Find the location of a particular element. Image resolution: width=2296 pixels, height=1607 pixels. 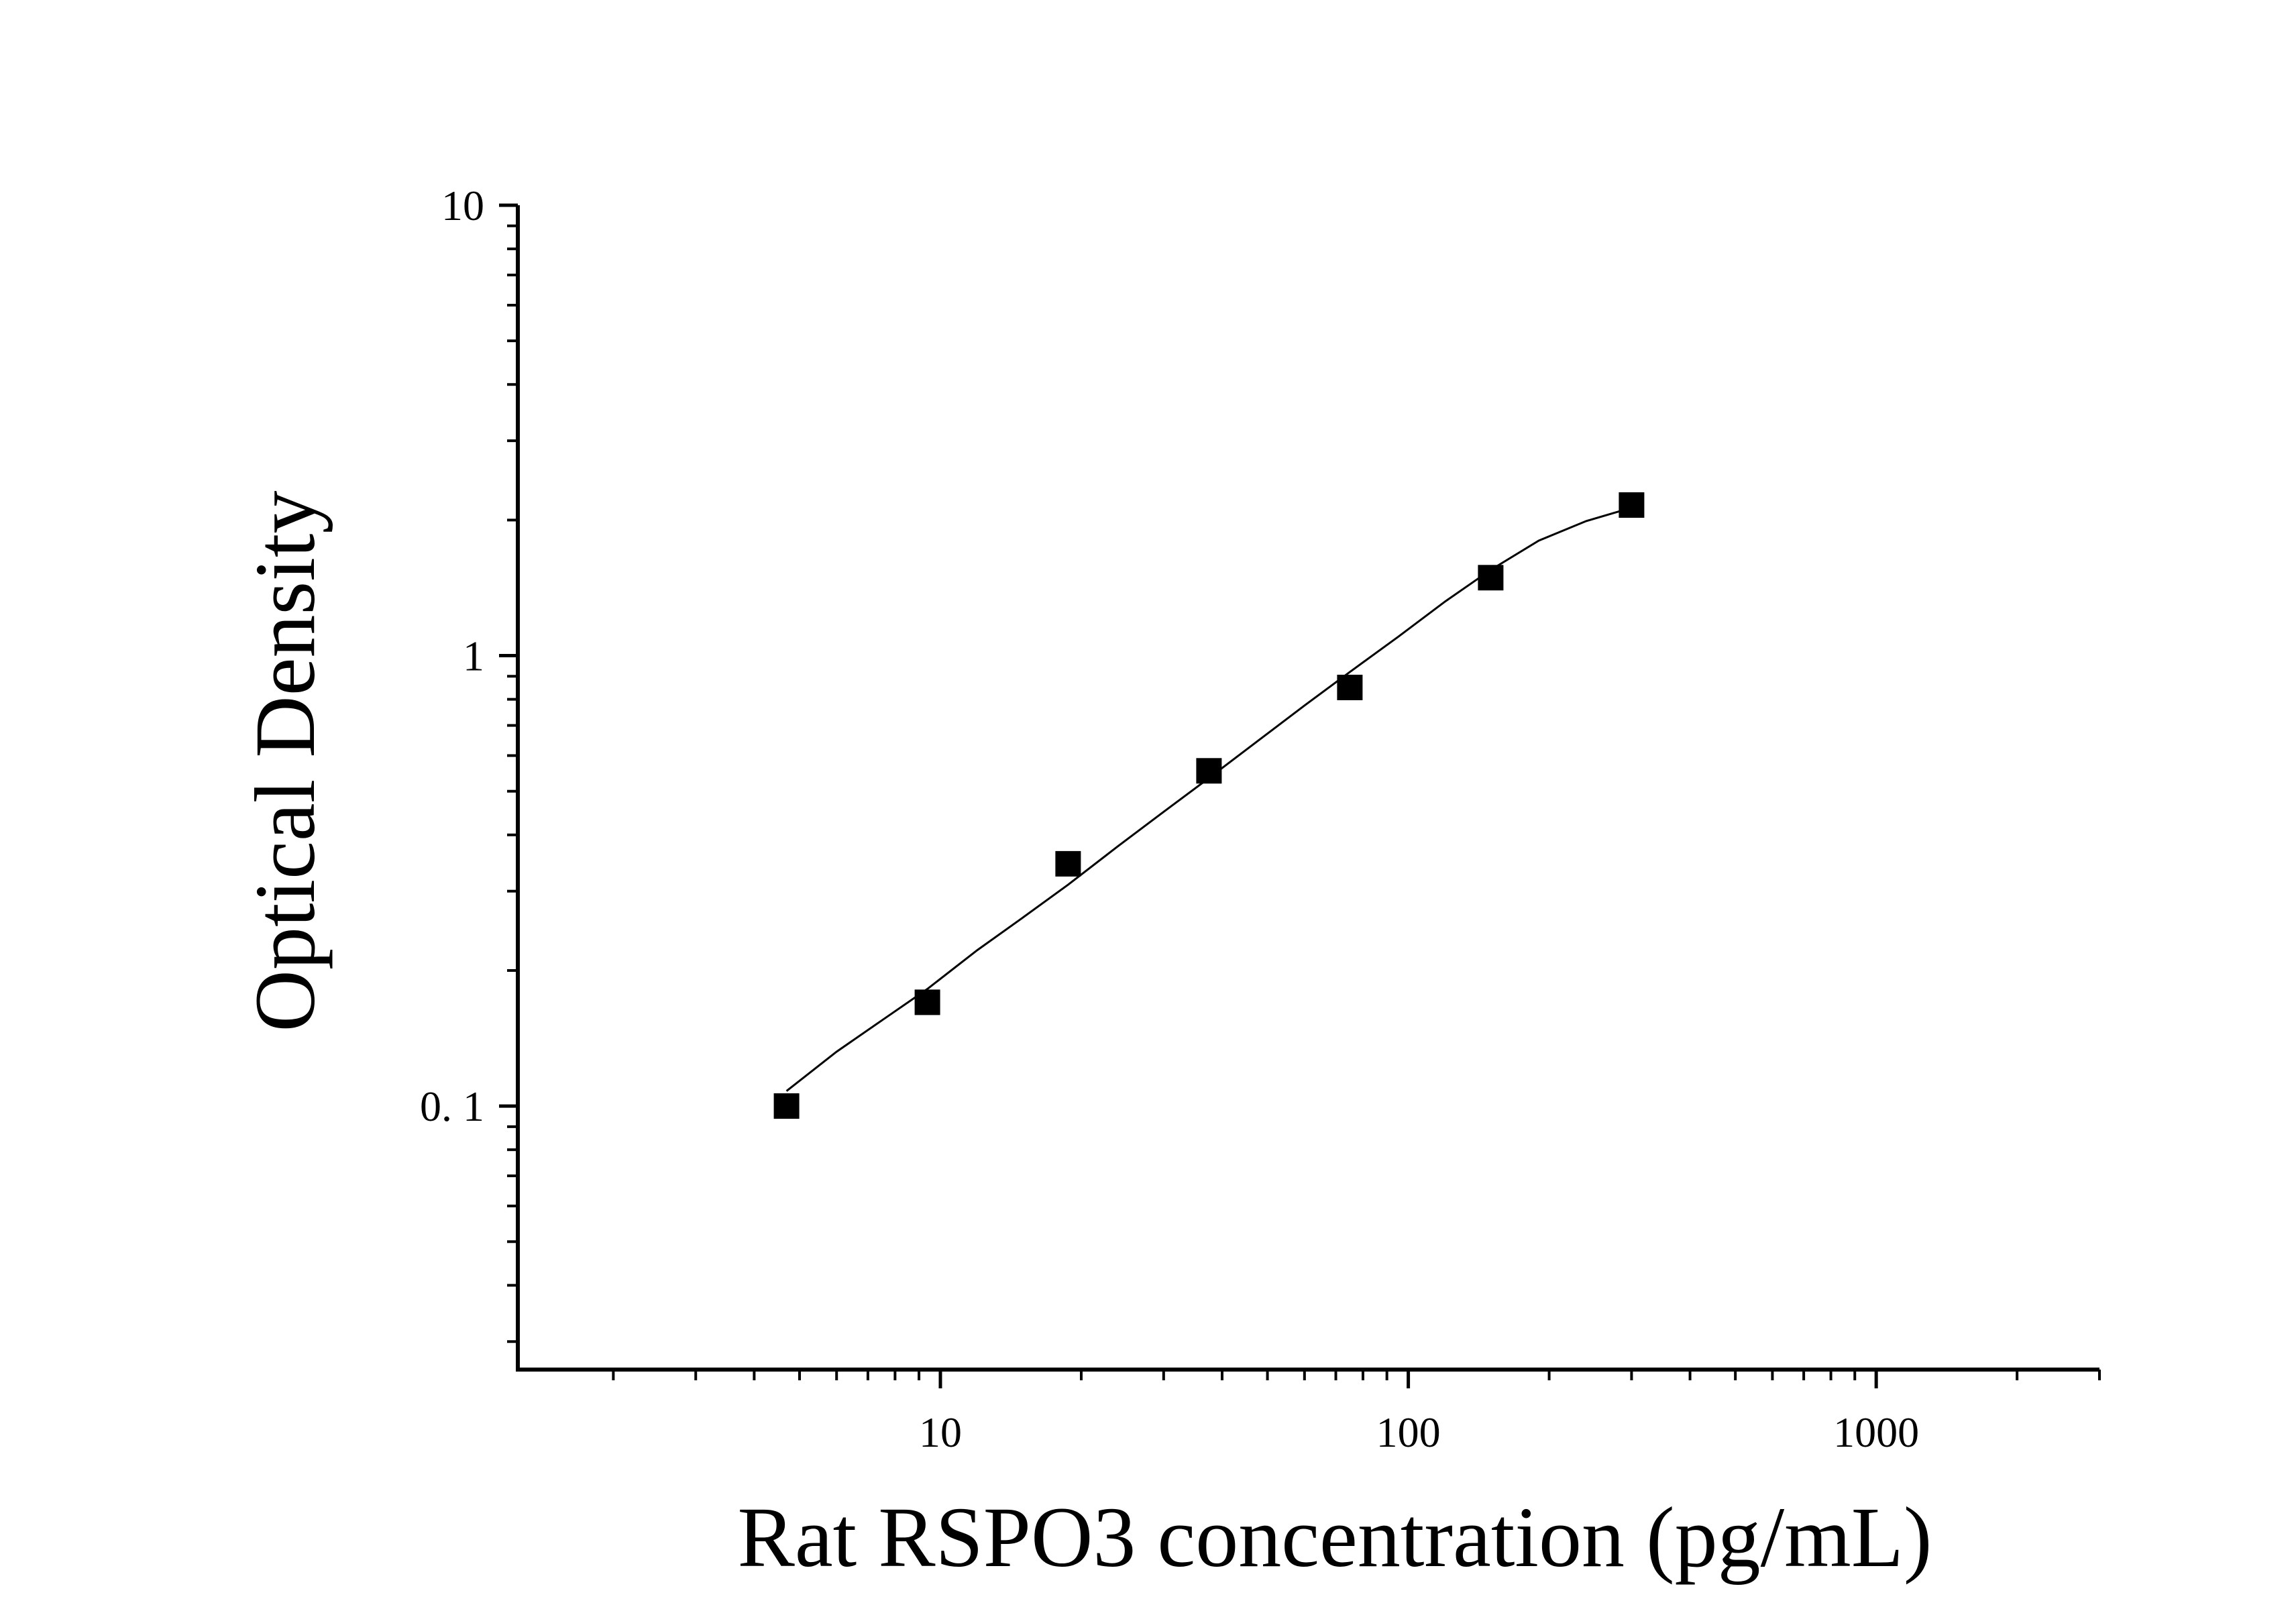

data-points is located at coordinates (1209, 805).